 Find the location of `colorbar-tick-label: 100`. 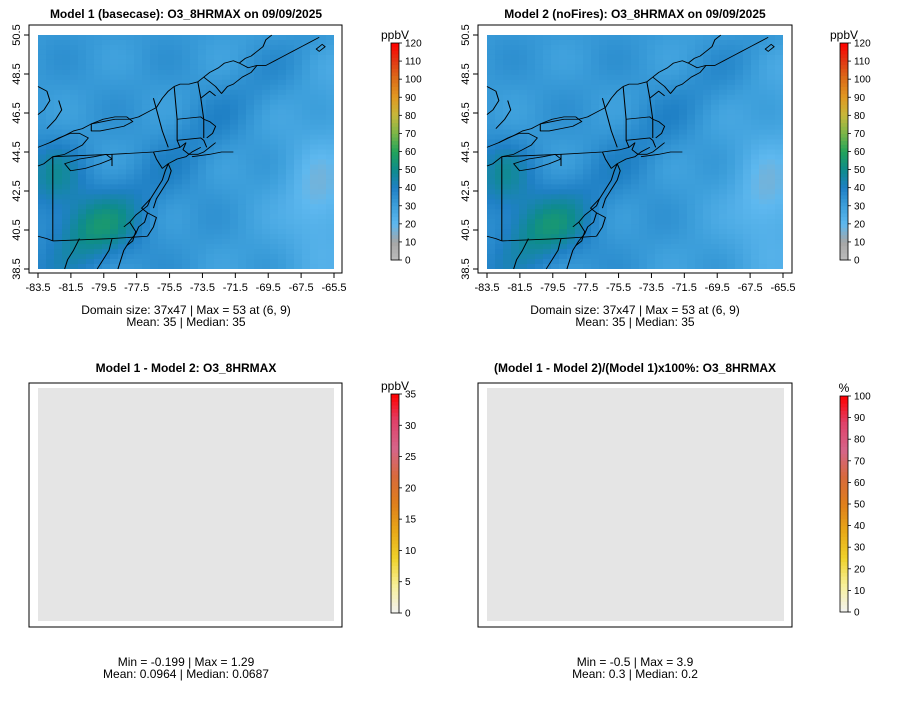

colorbar-tick-label: 100 is located at coordinates (862, 80).